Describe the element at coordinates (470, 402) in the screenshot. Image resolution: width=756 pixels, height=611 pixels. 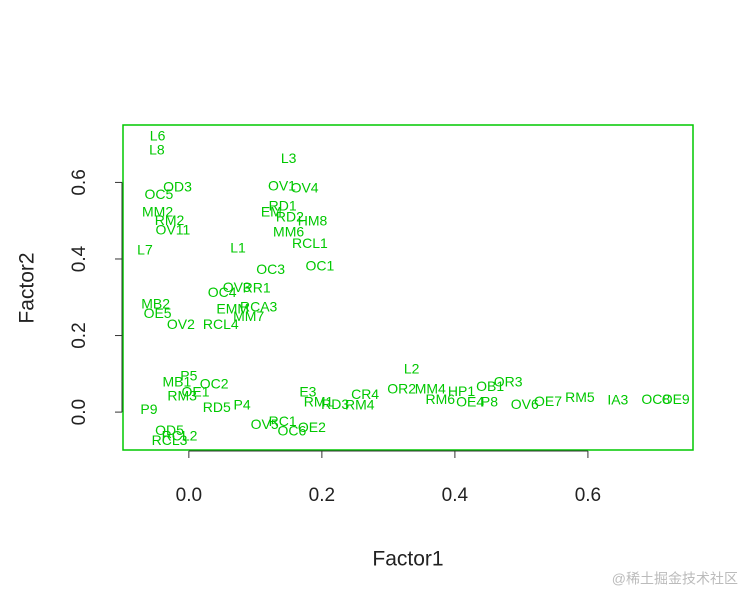
I see `point-label: OE4` at that location.